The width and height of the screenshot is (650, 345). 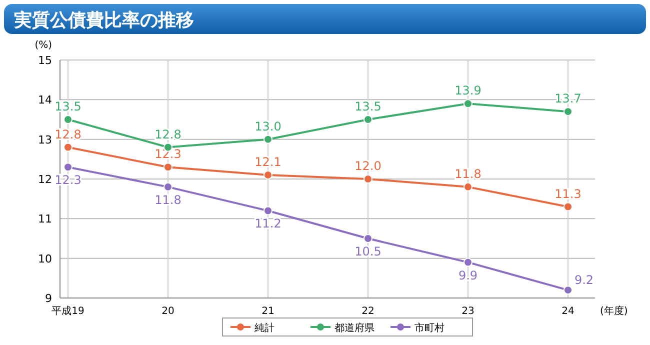 What do you see at coordinates (268, 126) in the screenshot?
I see `data-label: 13.0` at bounding box center [268, 126].